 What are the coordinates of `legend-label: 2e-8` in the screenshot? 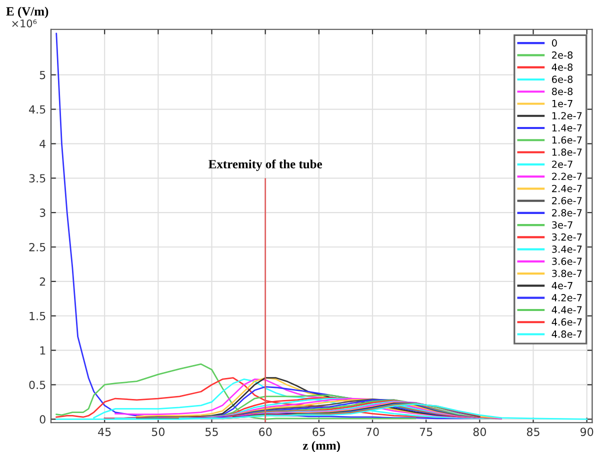 It's located at (562, 55).